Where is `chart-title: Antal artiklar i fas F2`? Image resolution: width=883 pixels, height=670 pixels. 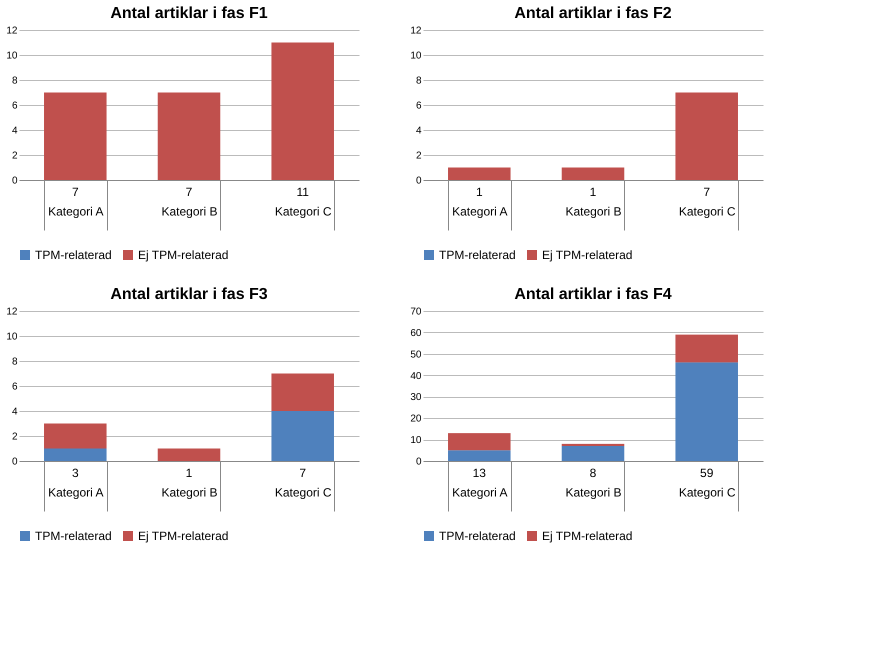
chart-title: Antal artiklar i fas F2 is located at coordinates (593, 13).